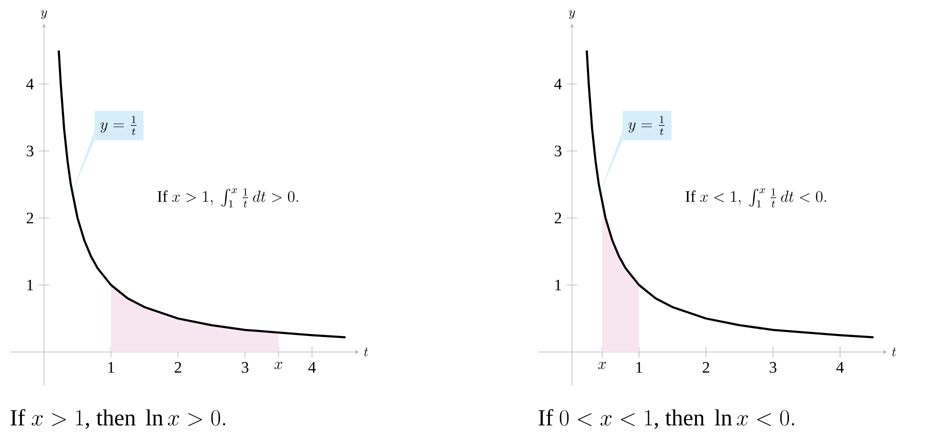 This screenshot has height=444, width=930. Describe the element at coordinates (228, 198) in the screenshot. I see `annotation: $\text{If } x>1,\ \int_1^x \frac{1}{t}\,dt>0.$` at that location.